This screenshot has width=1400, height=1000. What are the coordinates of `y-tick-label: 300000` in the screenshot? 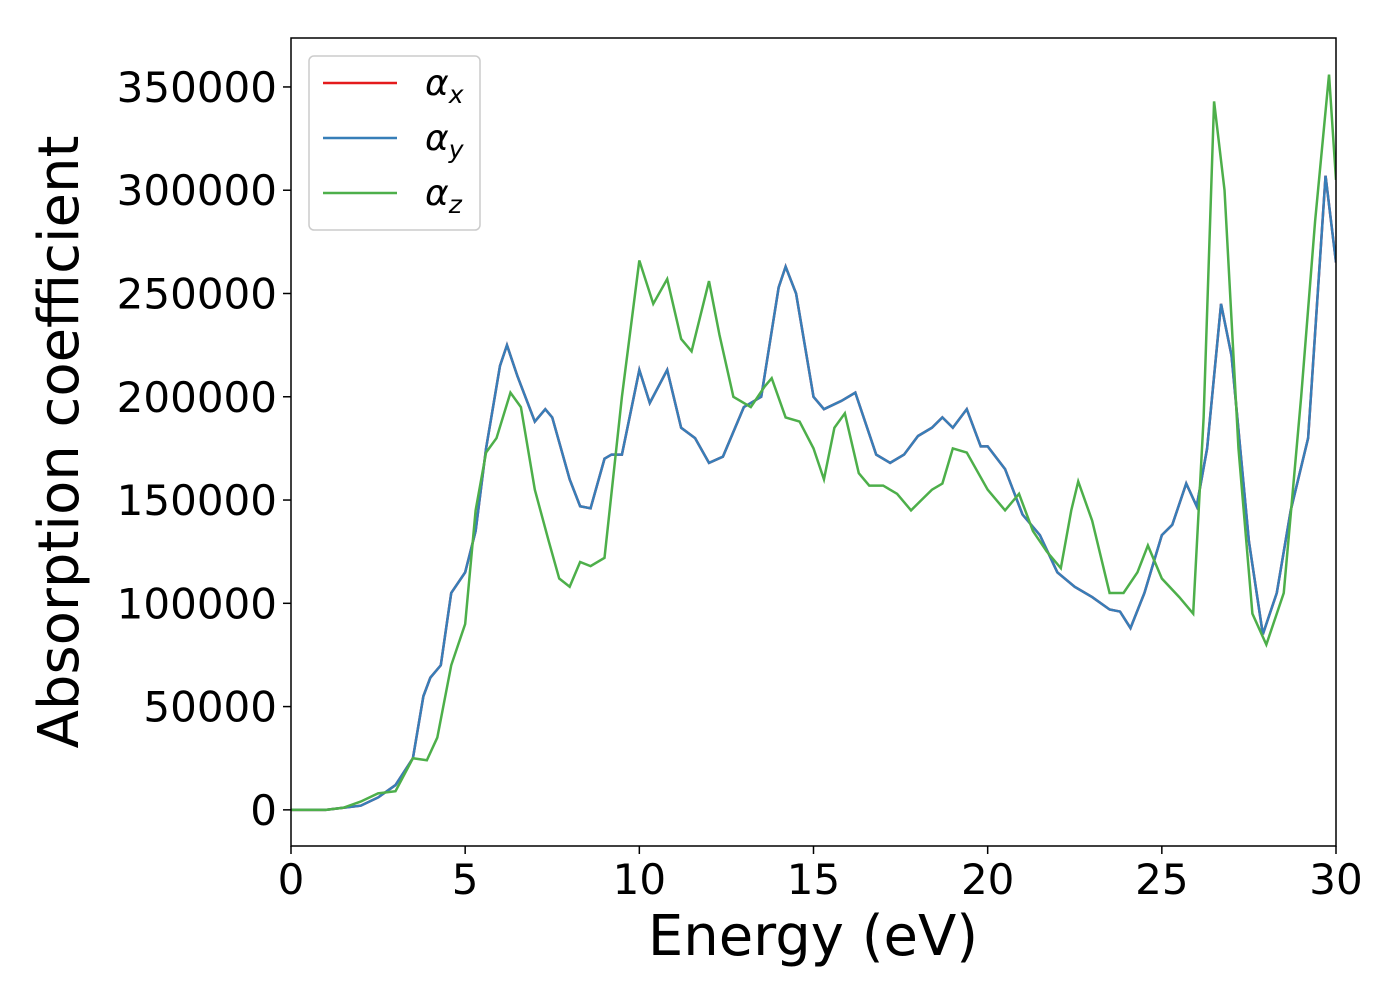 It's located at (197, 190).